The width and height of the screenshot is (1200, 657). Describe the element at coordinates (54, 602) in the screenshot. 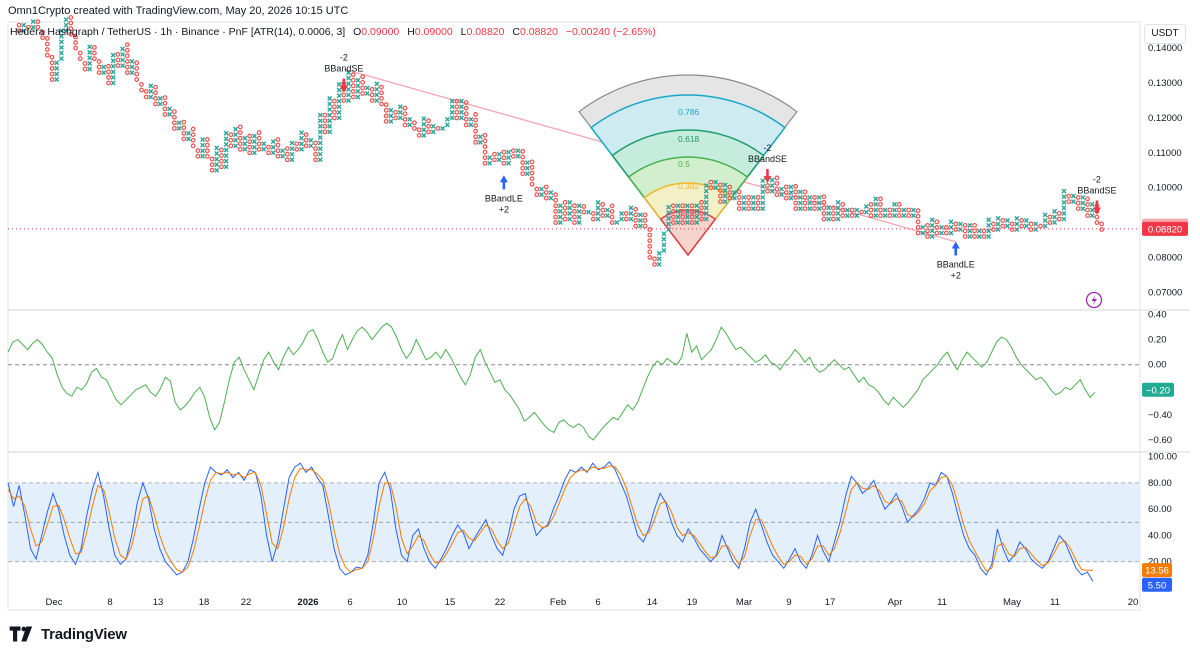

I see `time-tick-label: Dec` at that location.